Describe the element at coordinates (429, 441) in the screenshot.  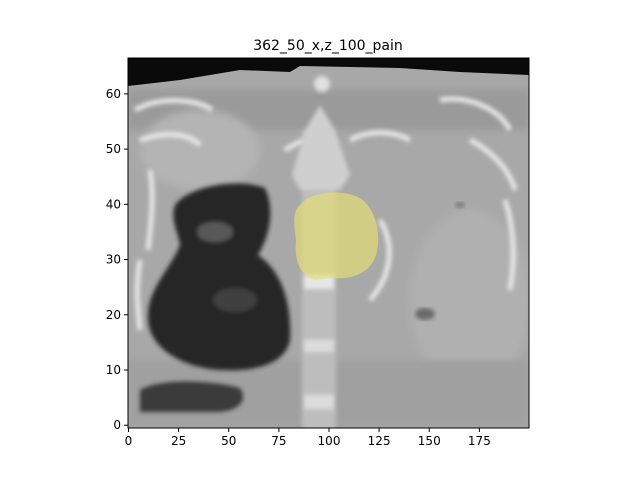
I see `x-tick-label: 150` at that location.